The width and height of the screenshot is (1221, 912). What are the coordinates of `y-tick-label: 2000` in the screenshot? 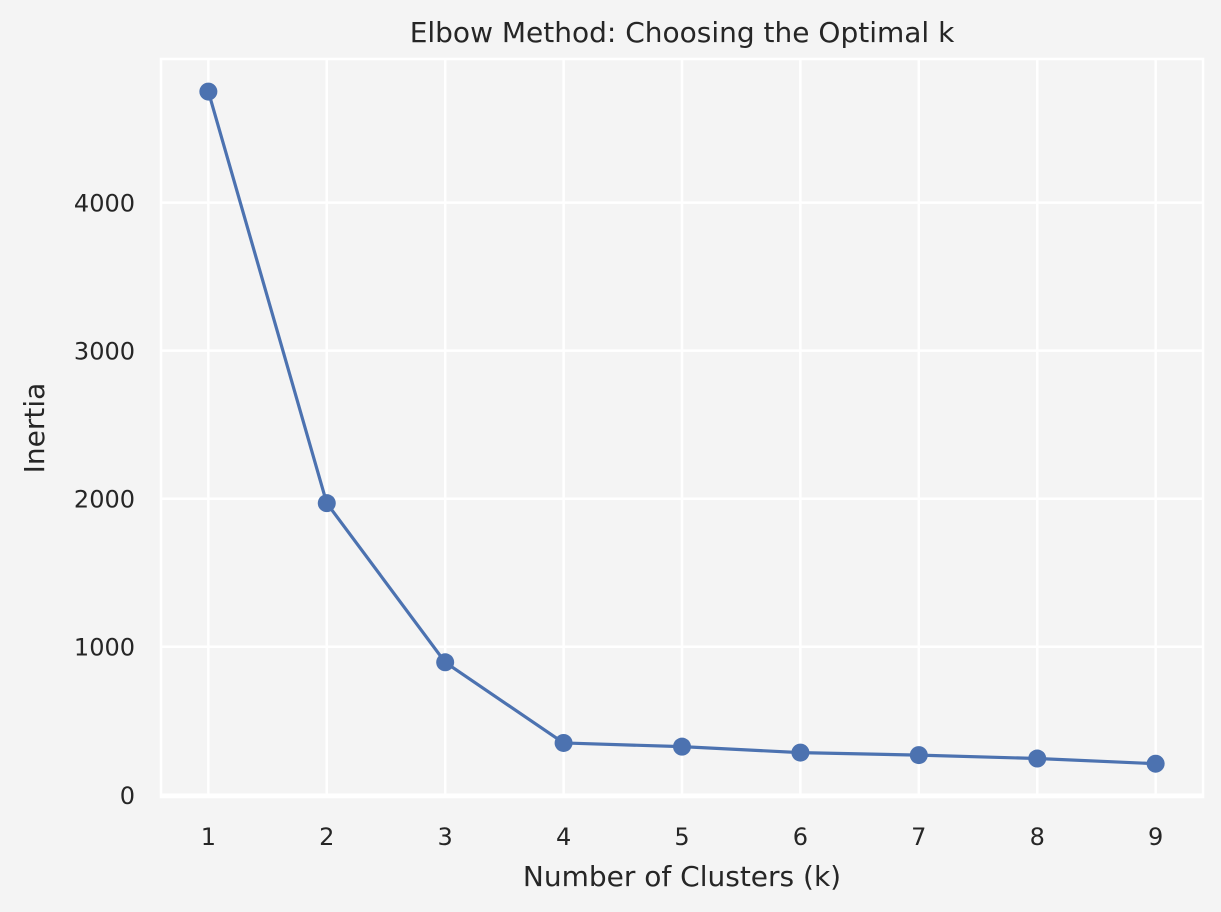 It's located at (104, 500).